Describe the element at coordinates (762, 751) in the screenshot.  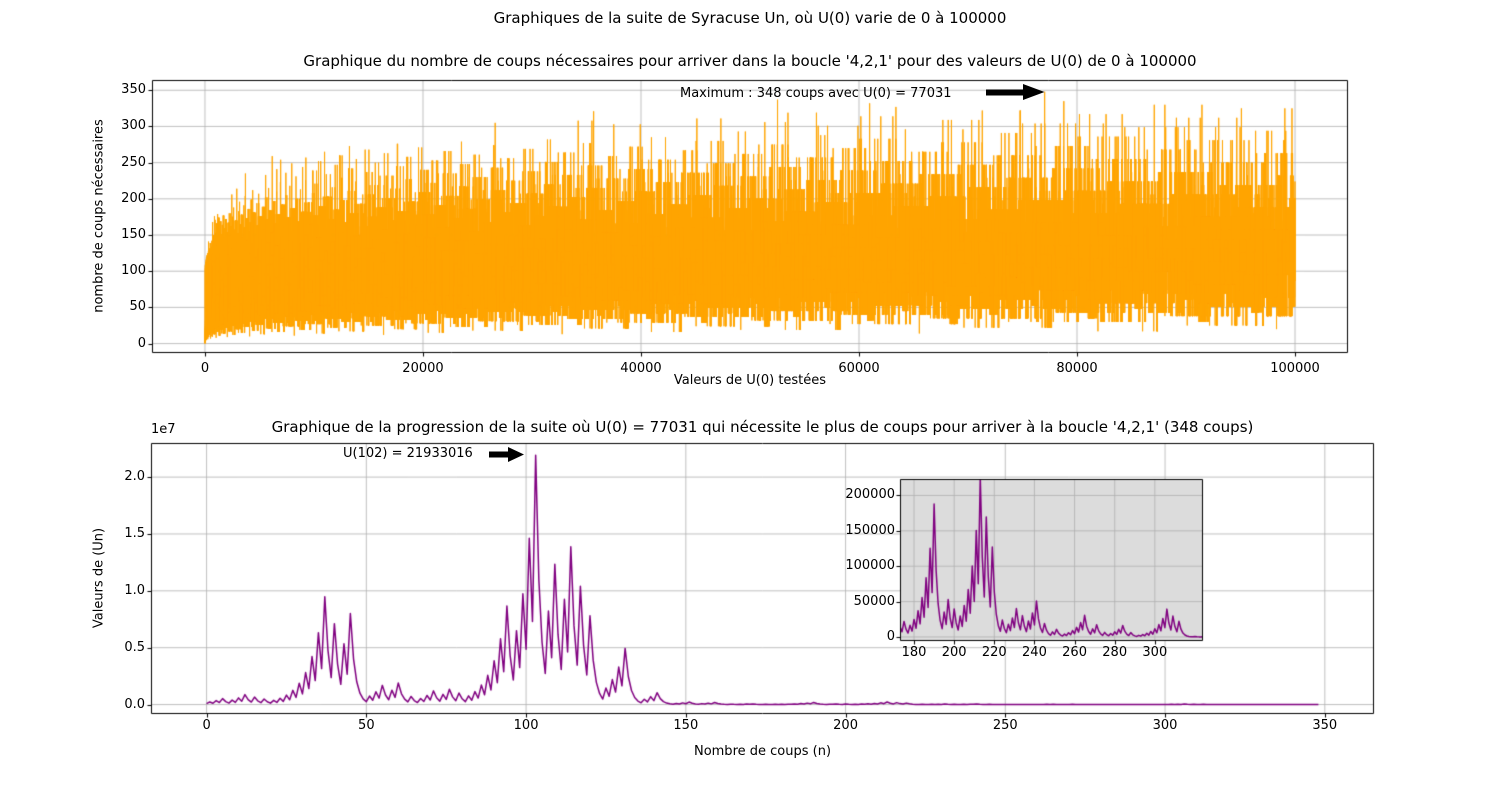
I see `chart2-xlabel: Nombre de coups (n)` at that location.